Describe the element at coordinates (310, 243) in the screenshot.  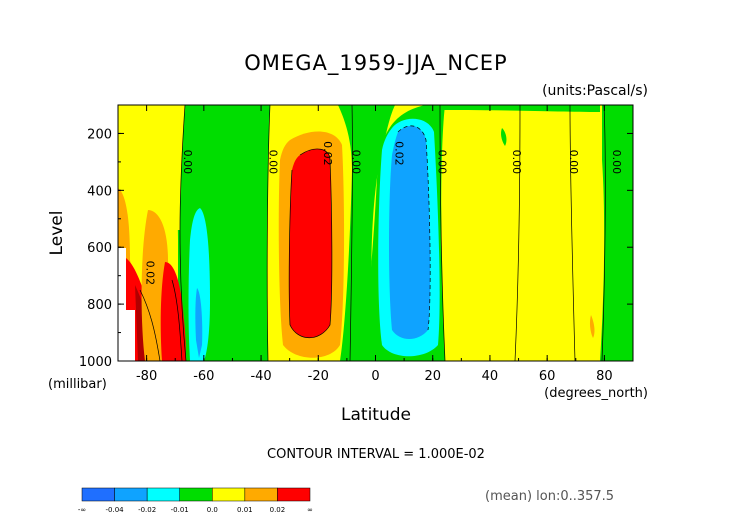
I see `region-red-subtropics-south` at that location.